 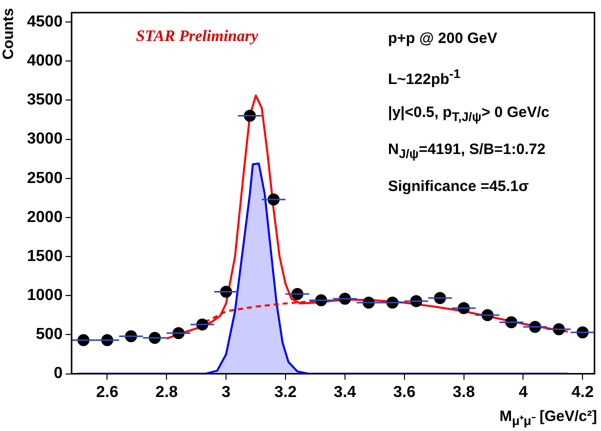 I want to click on y-tick-label: 1500, so click(x=45, y=256).